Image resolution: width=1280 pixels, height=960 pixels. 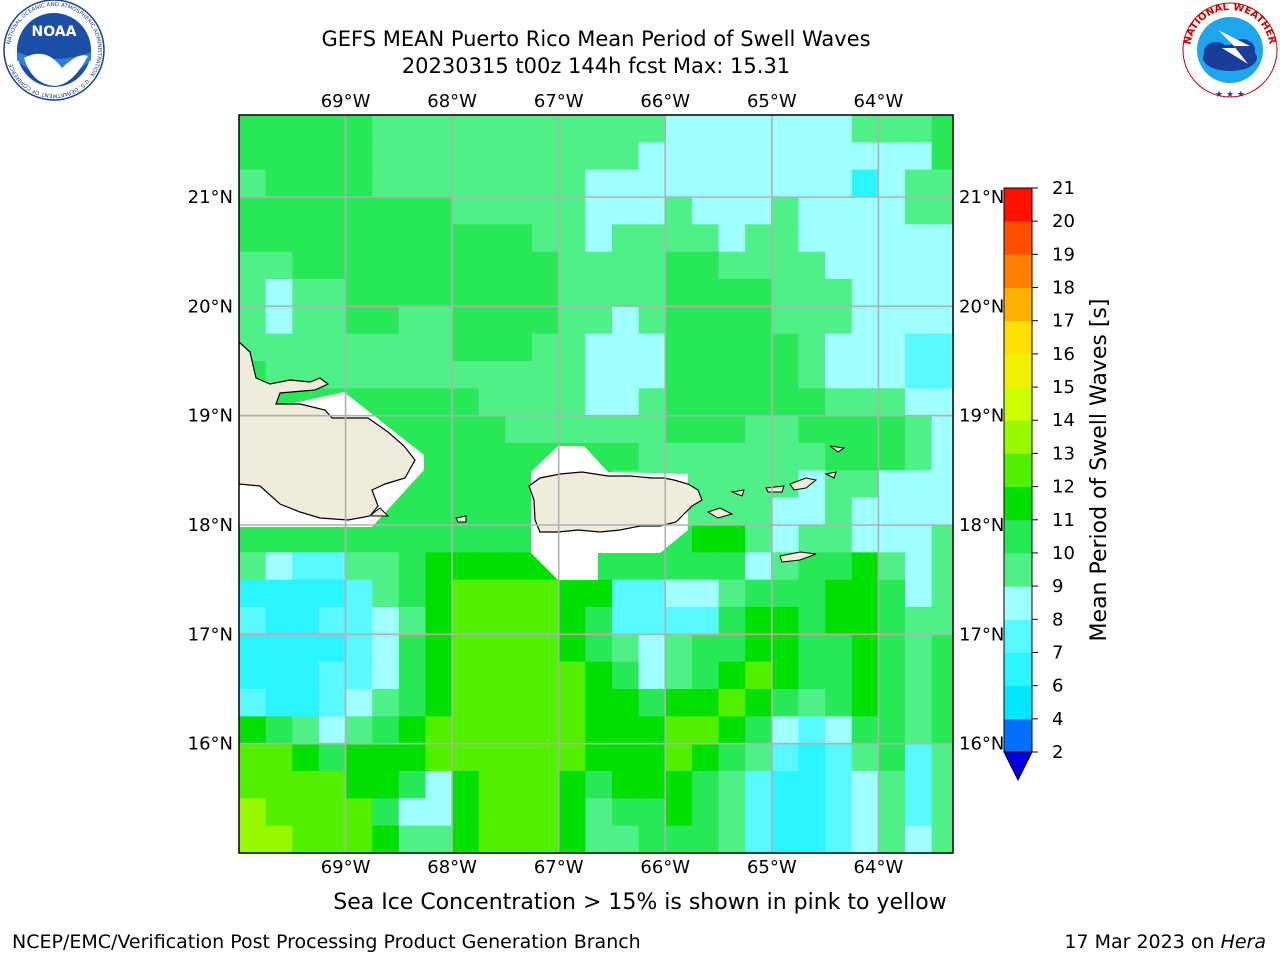 What do you see at coordinates (772, 867) in the screenshot?
I see `lon-tick-label: 65°W` at bounding box center [772, 867].